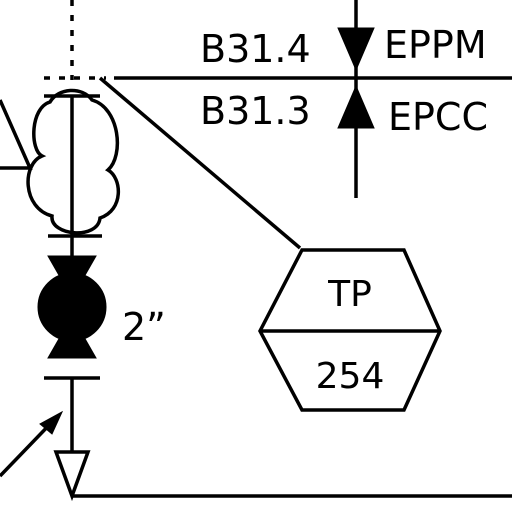 This screenshot has width=512, height=512. What do you see at coordinates (28, 448) in the screenshot?
I see `inlet-diagonal-line` at bounding box center [28, 448].